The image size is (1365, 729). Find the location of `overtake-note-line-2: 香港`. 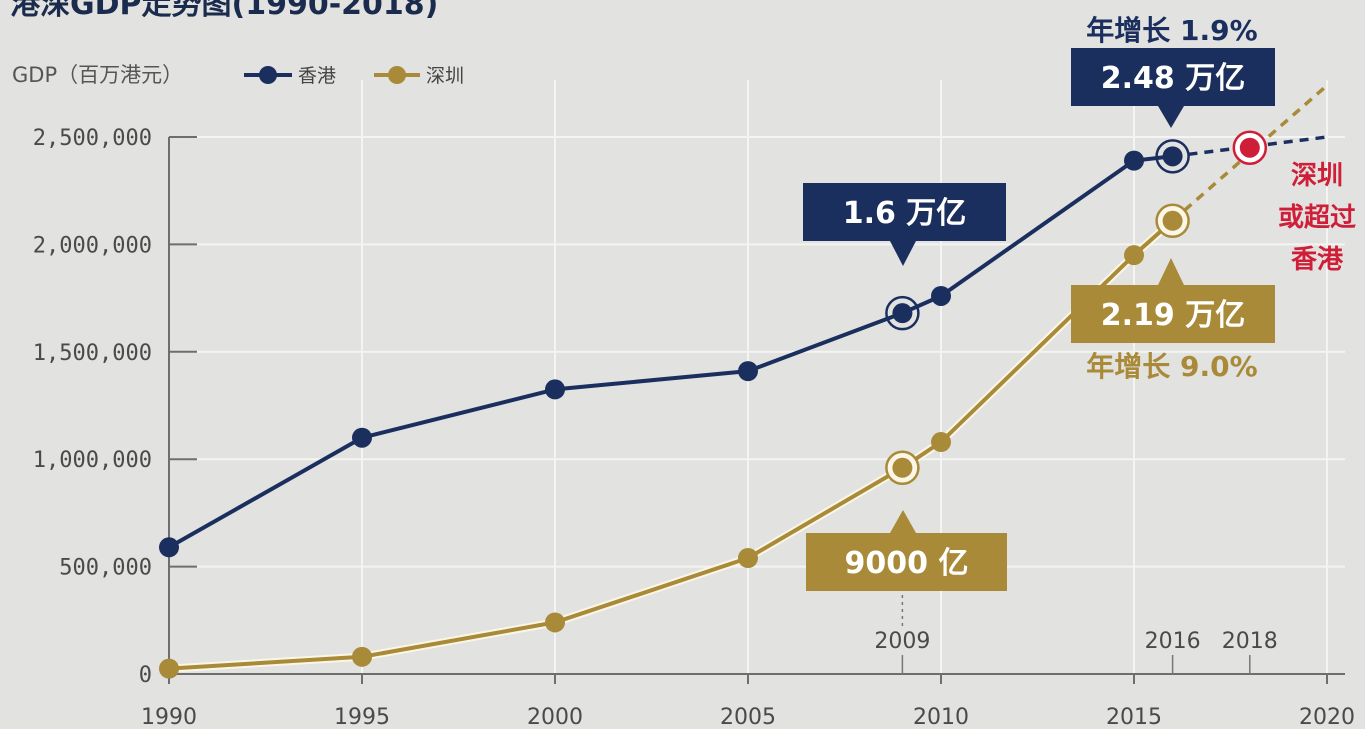

overtake-note-line-2: 香港 is located at coordinates (1317, 260).